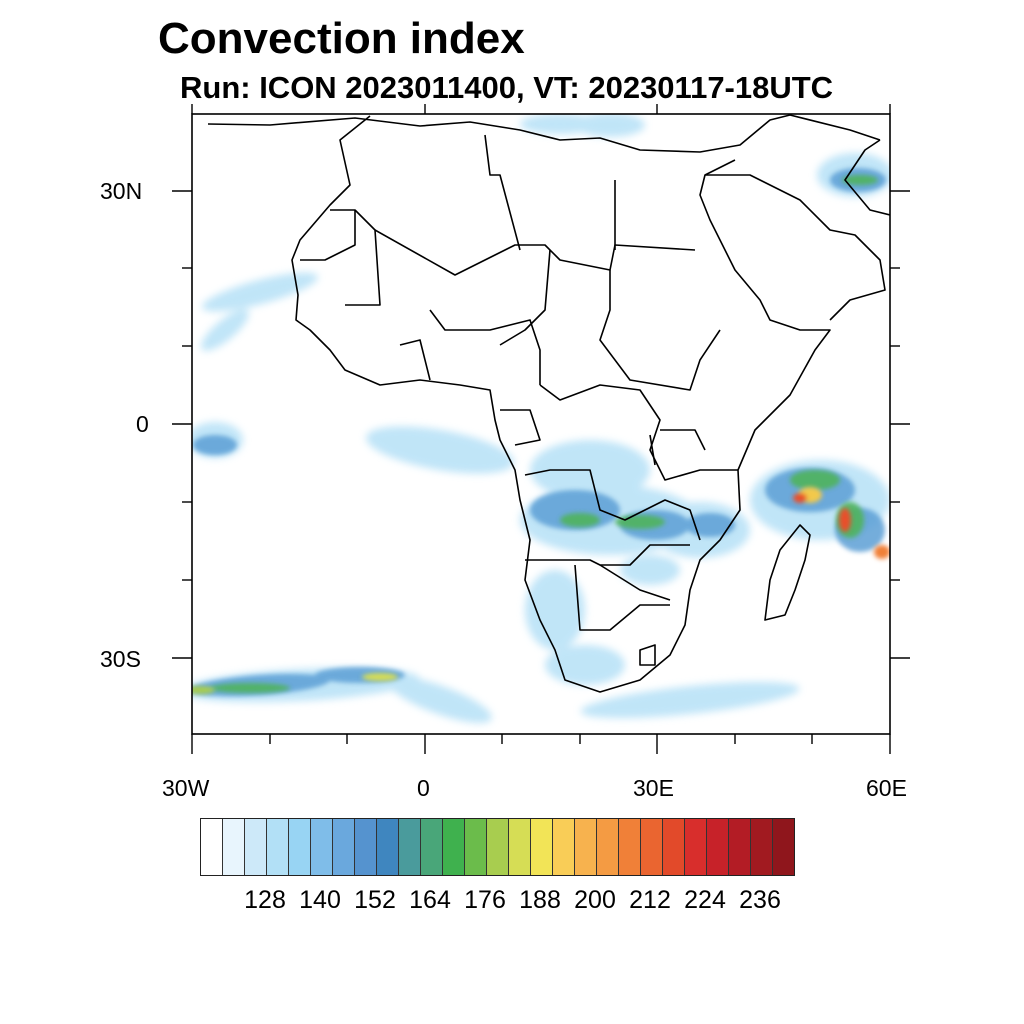 This screenshot has width=1024, height=1024. Describe the element at coordinates (120, 659) in the screenshot. I see `y-label-30s: 30S` at that location.